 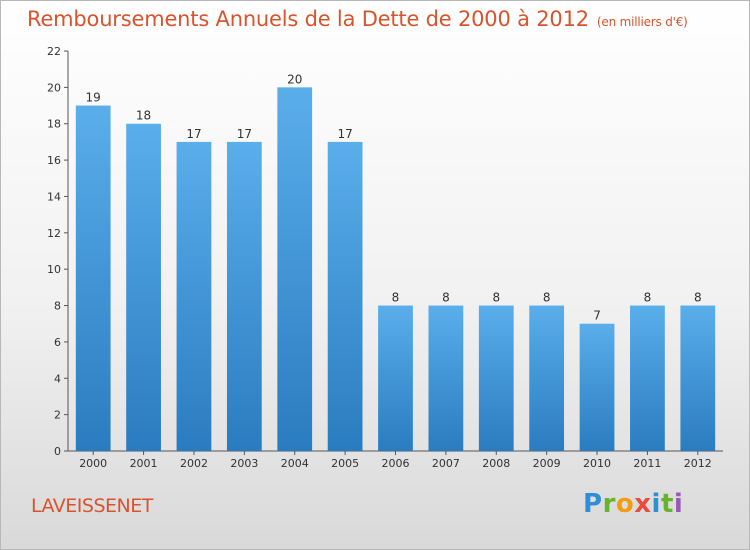 What do you see at coordinates (294, 79) in the screenshot?
I see `data-label: 20` at bounding box center [294, 79].